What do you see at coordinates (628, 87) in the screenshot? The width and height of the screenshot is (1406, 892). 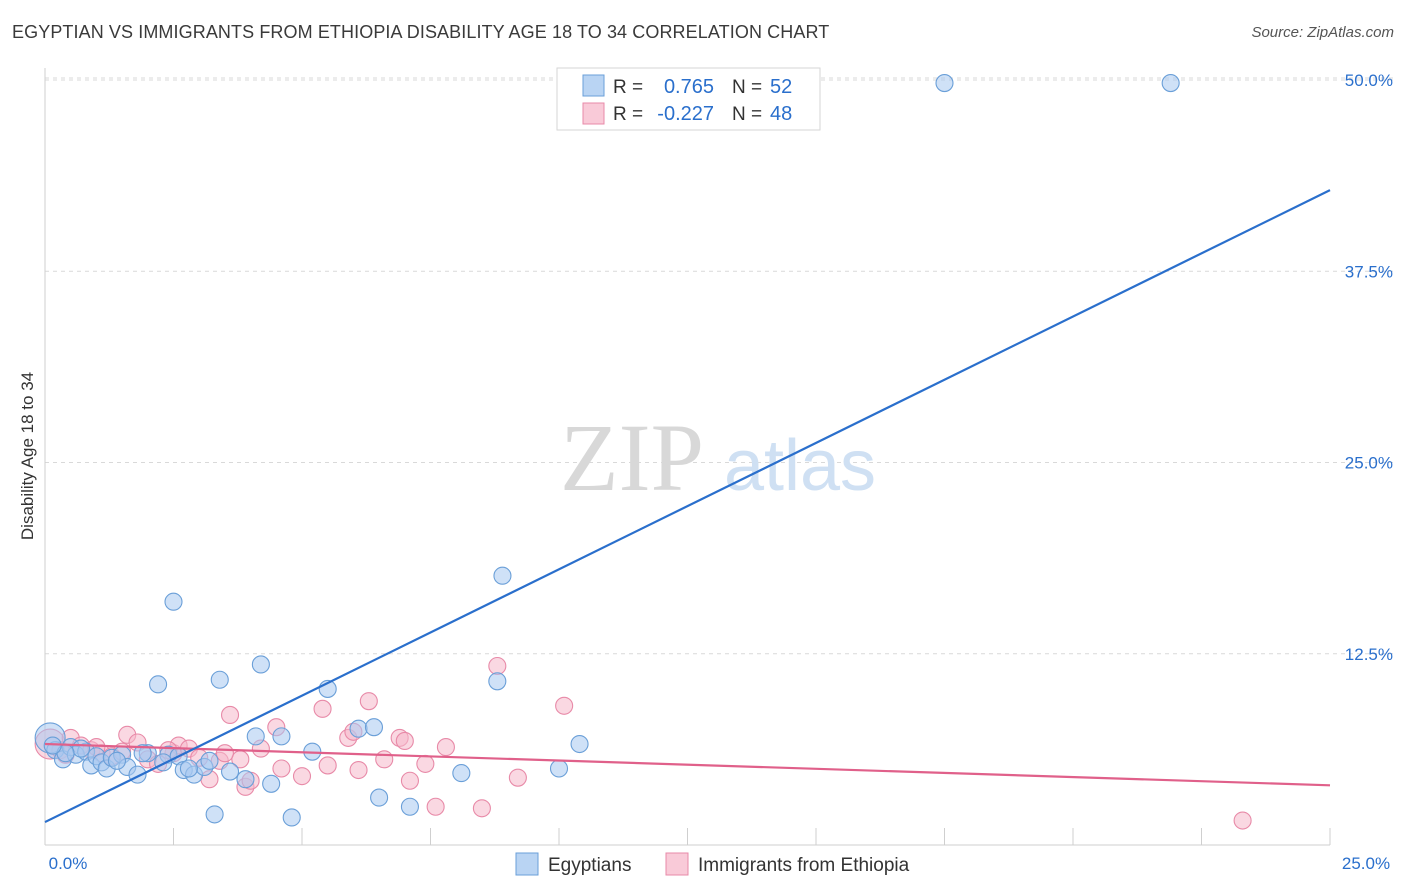 I see `legend-r-label-1: R =` at bounding box center [628, 87].